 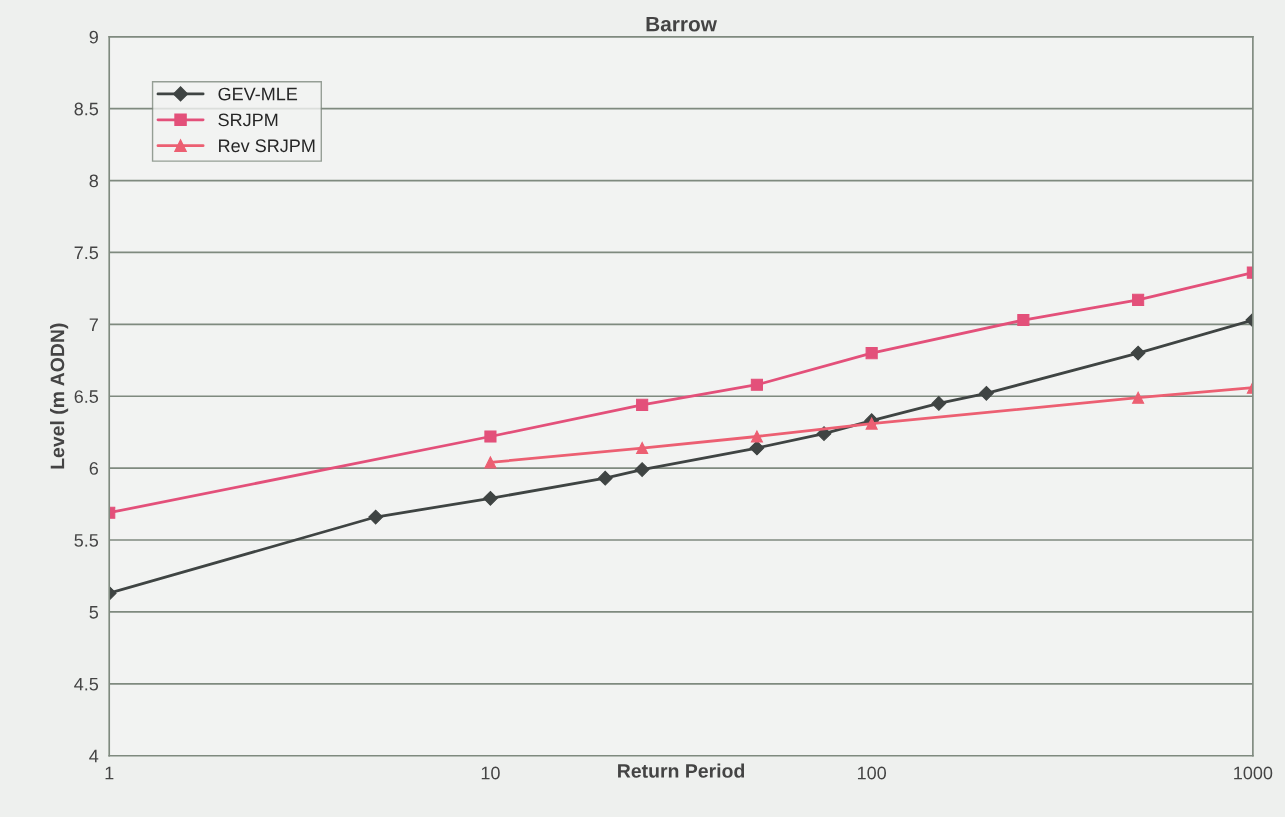 What do you see at coordinates (267, 146) in the screenshot?
I see `legend-label: Rev SRJPM` at bounding box center [267, 146].